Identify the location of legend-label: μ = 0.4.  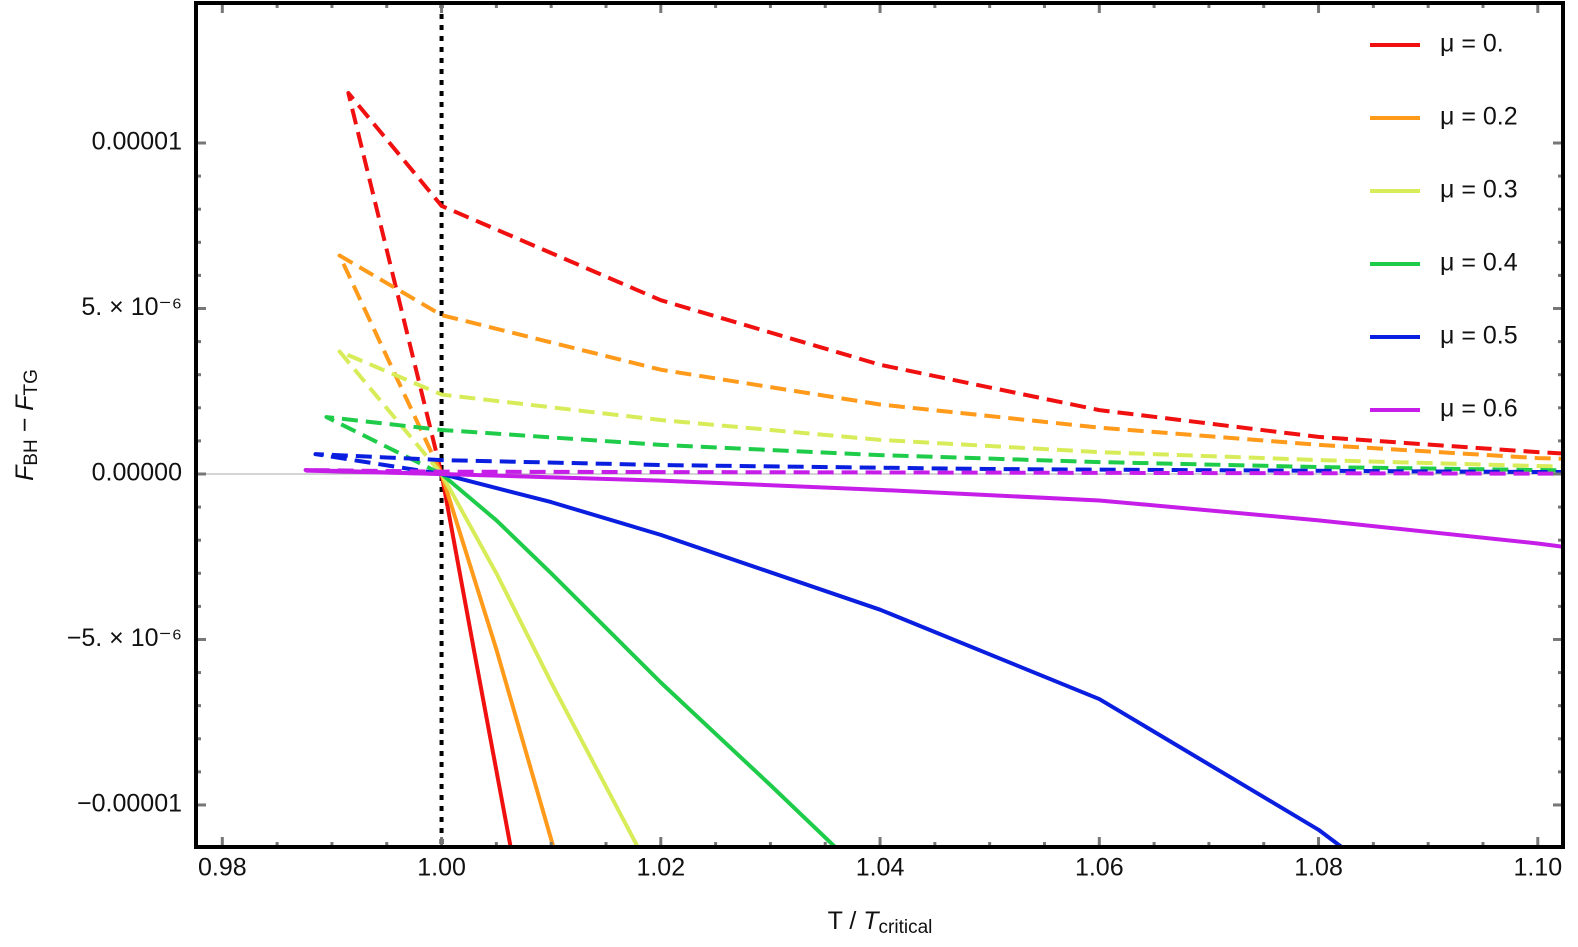
(1479, 263).